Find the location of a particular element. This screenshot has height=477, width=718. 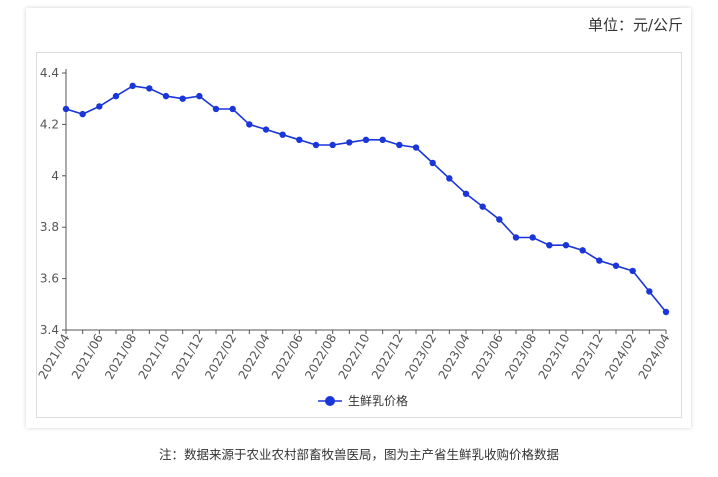

x-tick-label: 2022/08 is located at coordinates (320, 357).